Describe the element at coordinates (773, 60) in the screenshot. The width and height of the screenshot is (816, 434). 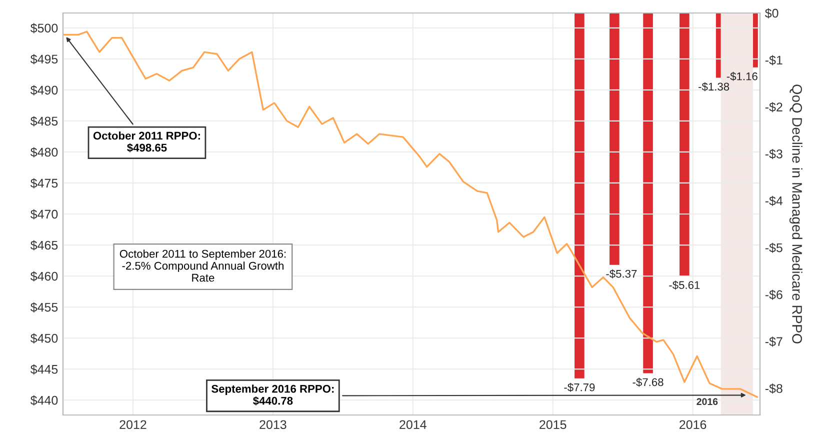
I see `y2-tick-label: -$1` at that location.